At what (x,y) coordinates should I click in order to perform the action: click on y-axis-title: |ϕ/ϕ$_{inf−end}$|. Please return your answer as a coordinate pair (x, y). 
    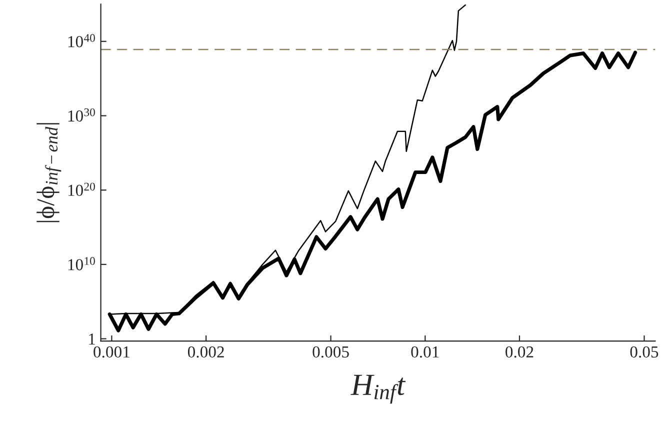
    Looking at the image, I should click on (49, 172).